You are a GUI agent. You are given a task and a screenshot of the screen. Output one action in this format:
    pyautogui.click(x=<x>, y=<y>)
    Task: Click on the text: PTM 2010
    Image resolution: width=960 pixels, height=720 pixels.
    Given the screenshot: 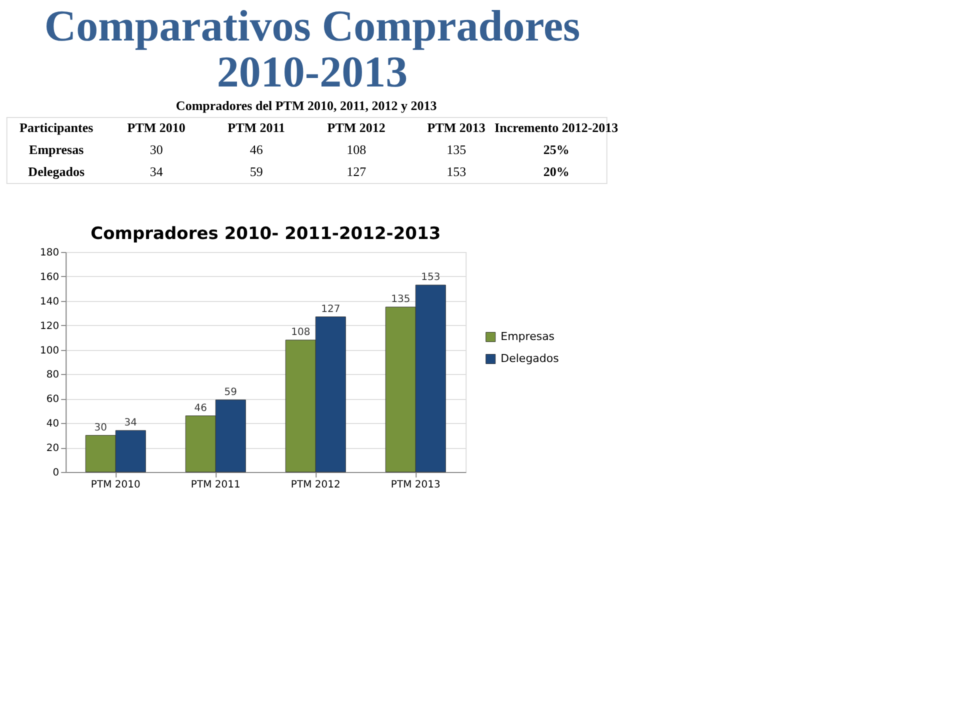 What is the action you would take?
    pyautogui.click(x=156, y=127)
    